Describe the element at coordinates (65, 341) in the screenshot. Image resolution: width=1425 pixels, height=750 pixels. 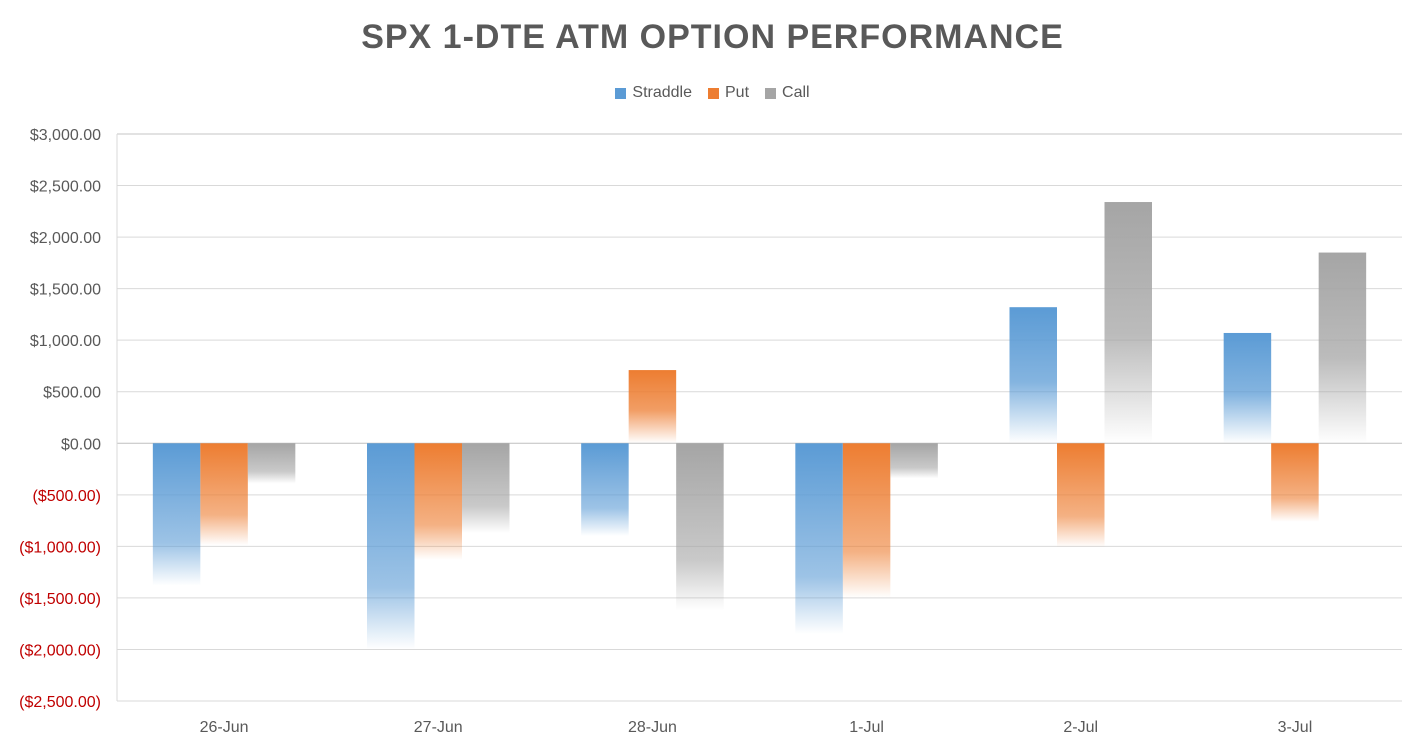
I see `y-tick-label: $1,000.00` at that location.